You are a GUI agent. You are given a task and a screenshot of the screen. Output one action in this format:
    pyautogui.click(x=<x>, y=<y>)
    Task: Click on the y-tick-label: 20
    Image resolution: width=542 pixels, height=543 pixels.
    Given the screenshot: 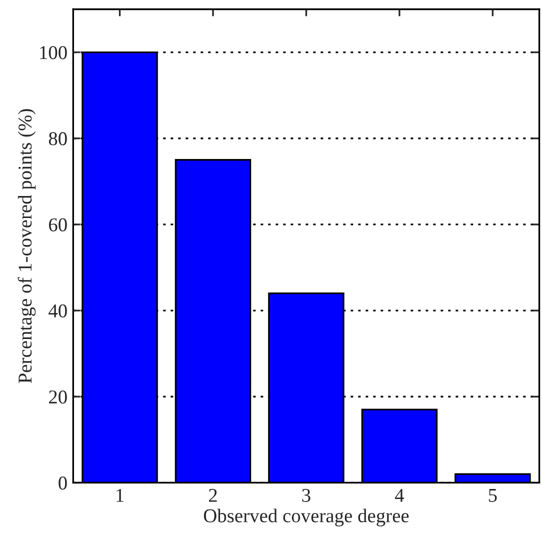 What is the action you would take?
    pyautogui.click(x=58, y=397)
    